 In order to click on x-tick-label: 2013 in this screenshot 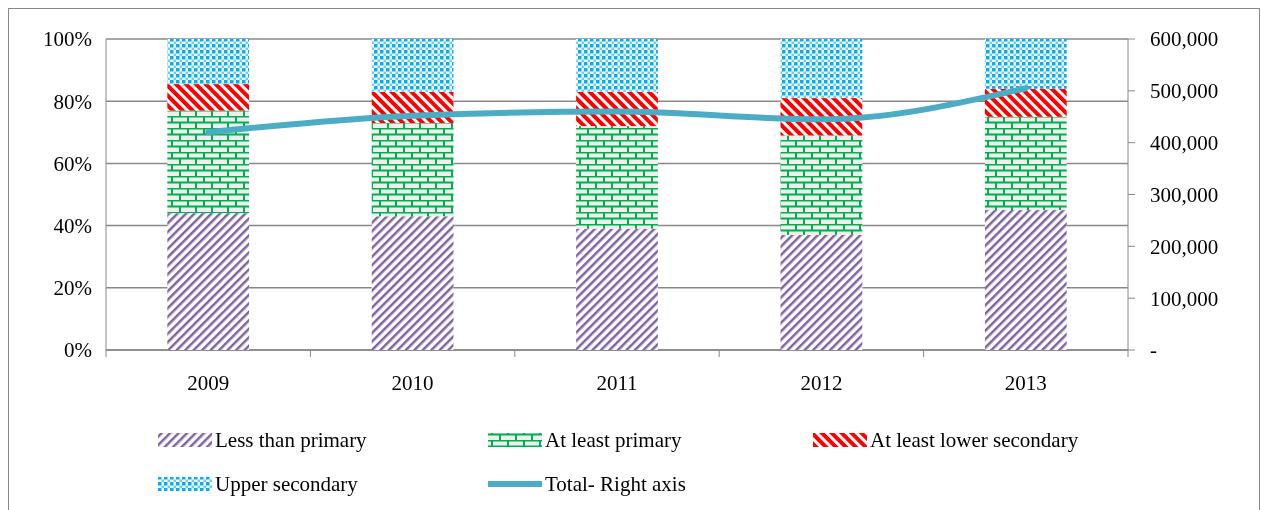, I will do `click(1025, 383)`.